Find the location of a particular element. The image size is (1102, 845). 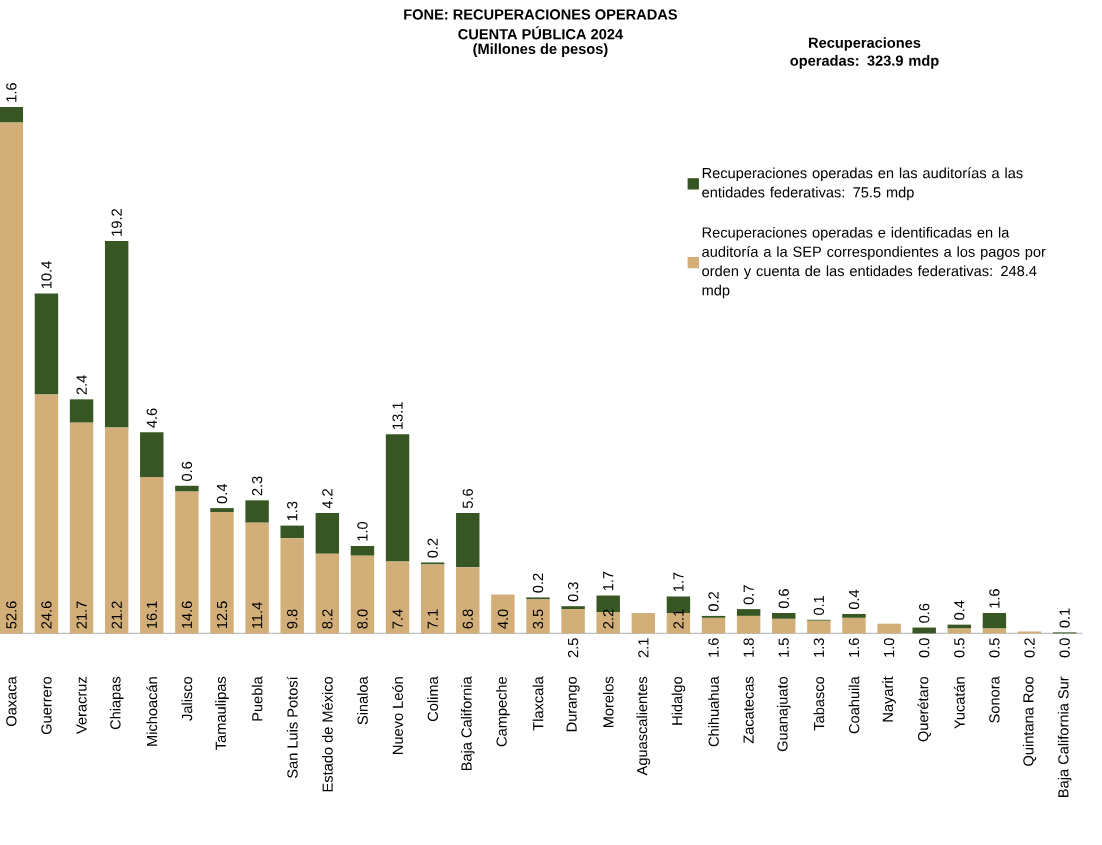

x-tick-label: San Luis Potosí is located at coordinates (292, 727).